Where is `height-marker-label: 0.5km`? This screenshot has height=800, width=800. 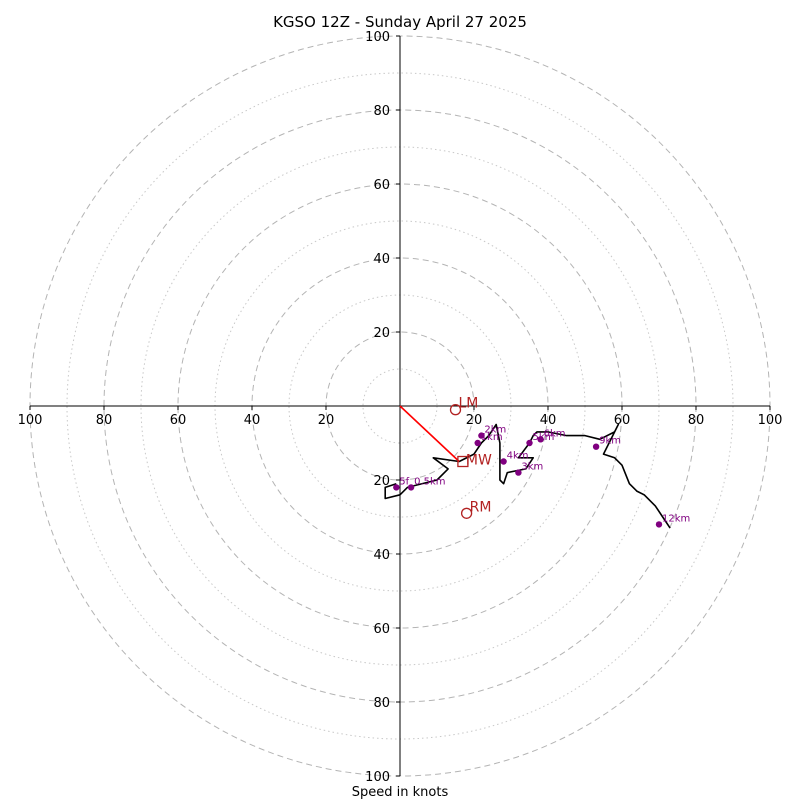
height-marker-label: 0.5km is located at coordinates (429, 481).